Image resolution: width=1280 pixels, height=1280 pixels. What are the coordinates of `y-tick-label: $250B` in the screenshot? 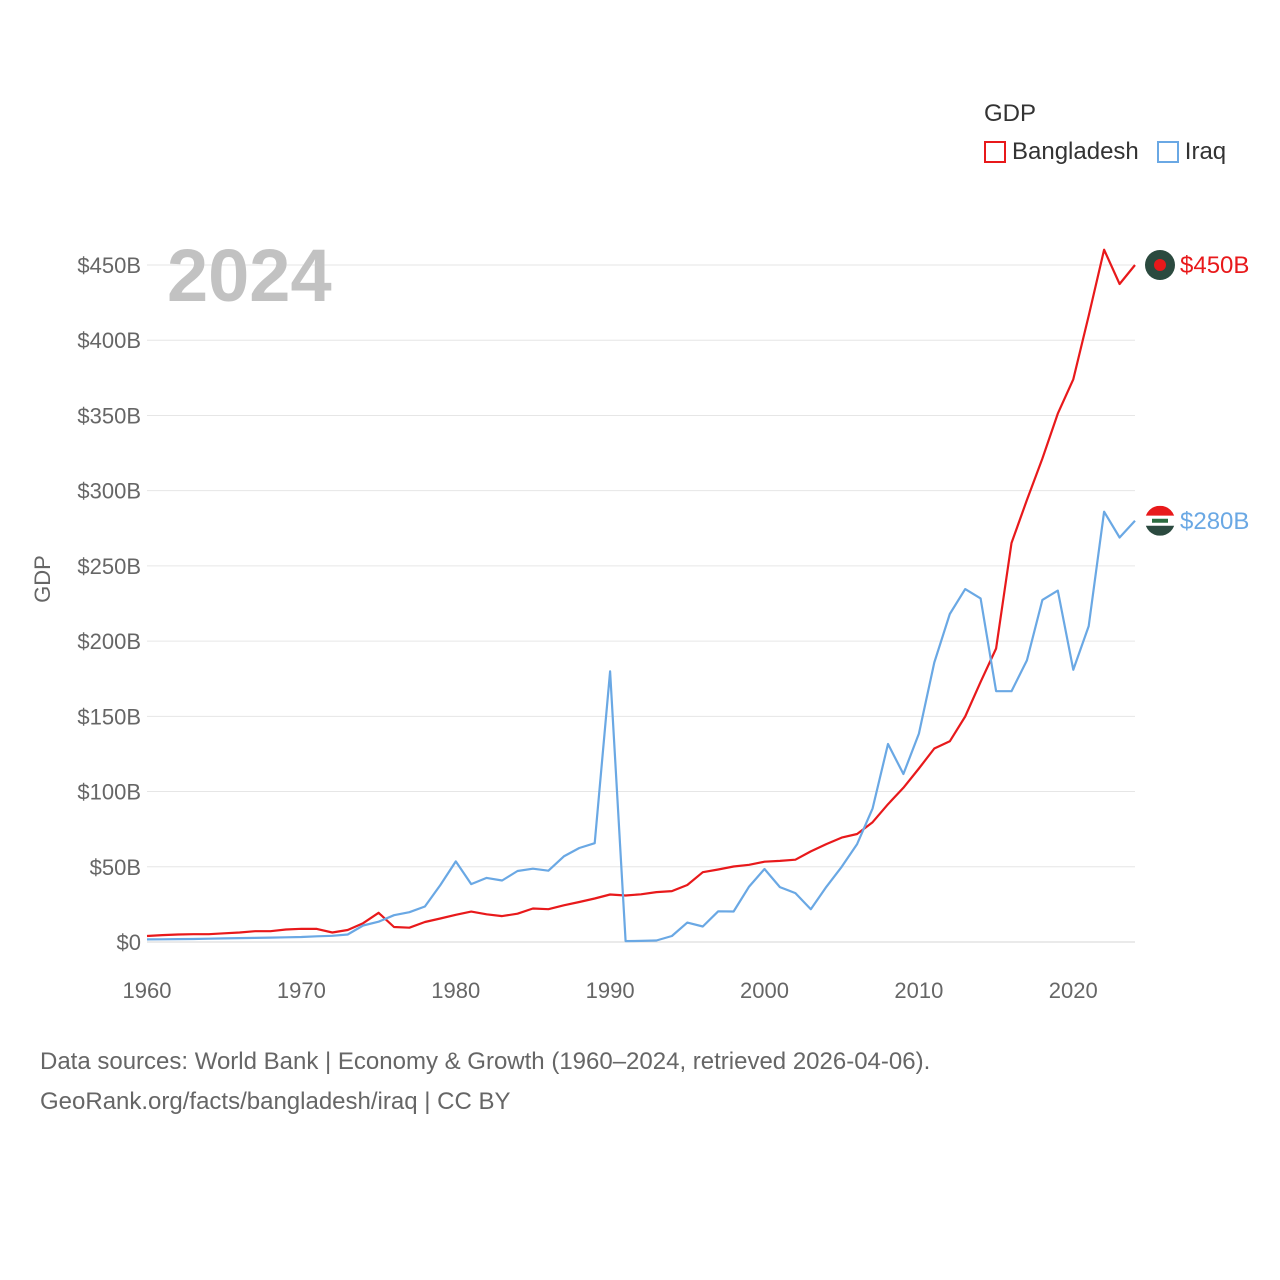 It's located at (109, 566).